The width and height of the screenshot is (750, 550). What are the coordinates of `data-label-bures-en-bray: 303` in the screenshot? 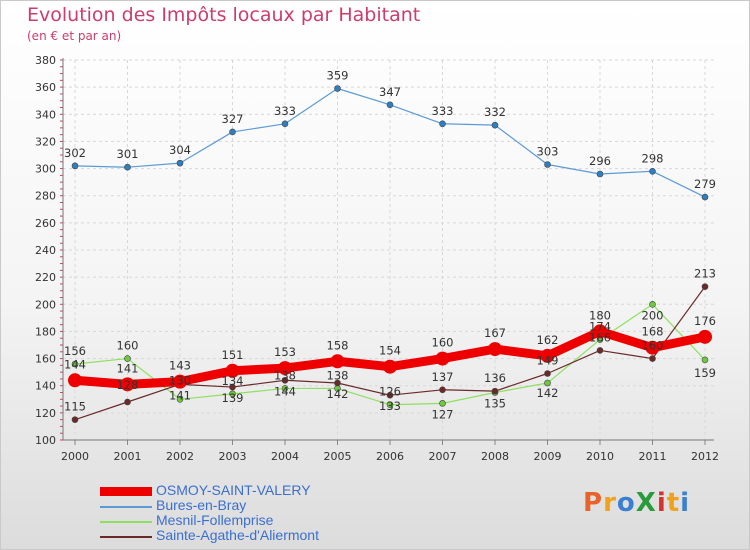 It's located at (548, 152).